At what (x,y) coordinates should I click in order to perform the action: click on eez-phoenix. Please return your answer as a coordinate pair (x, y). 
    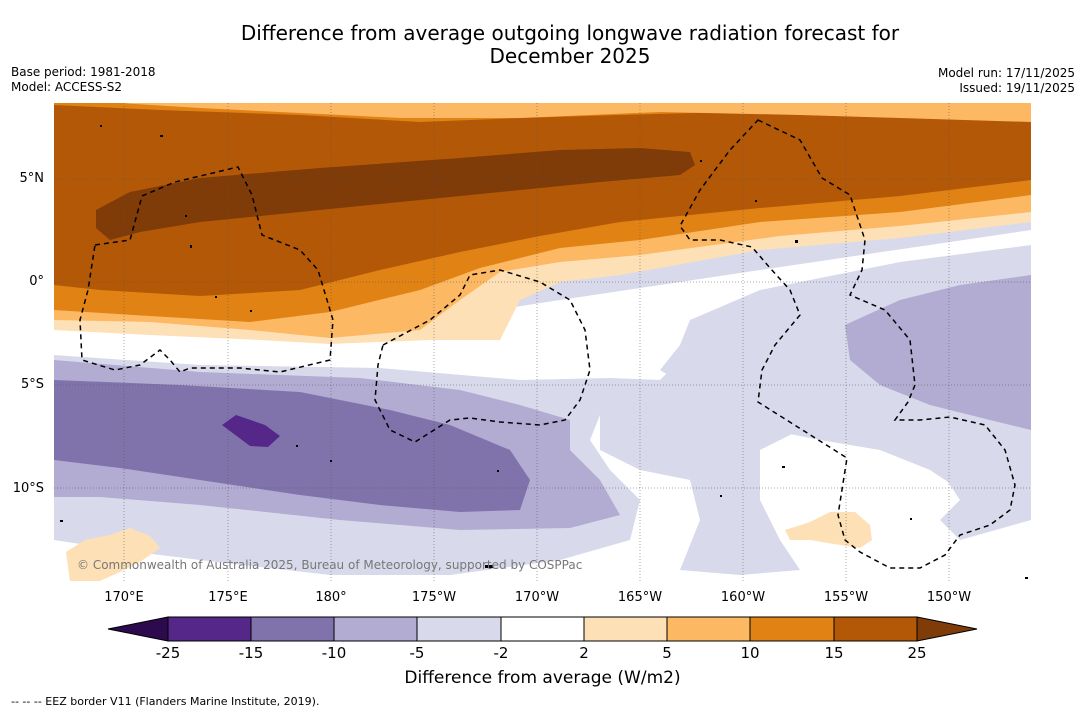
    Looking at the image, I should click on (482, 356).